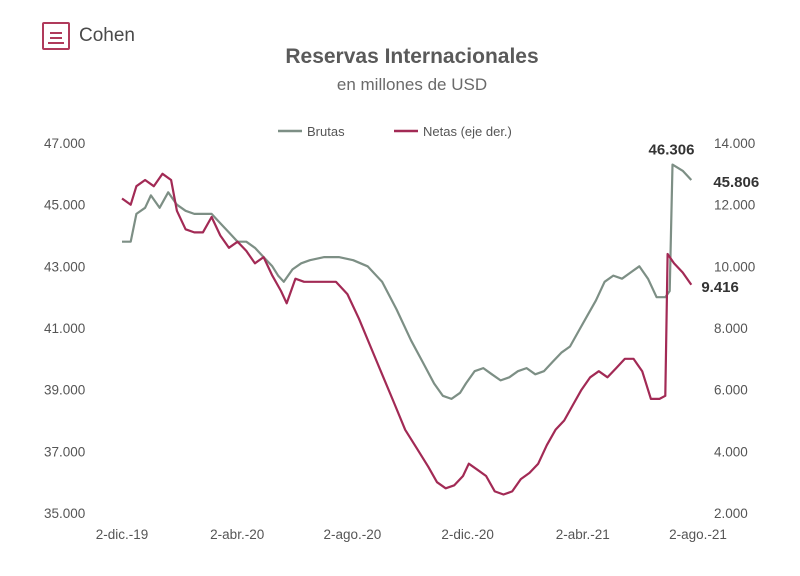 This screenshot has height=576, width=800. Describe the element at coordinates (736, 182) in the screenshot. I see `end-value-label: 45.806` at that location.